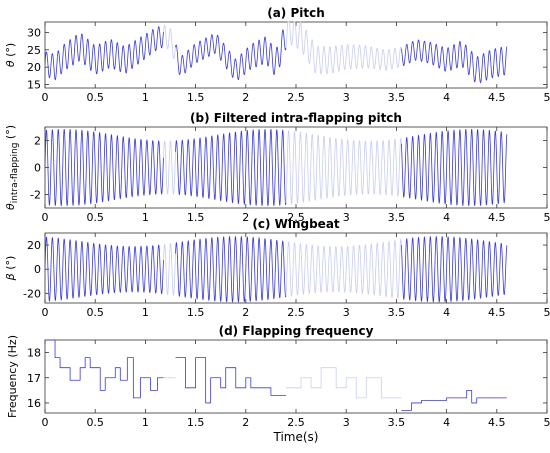  What do you see at coordinates (10, 52) in the screenshot?
I see `y-axis-unit-a: (°)` at bounding box center [10, 52].